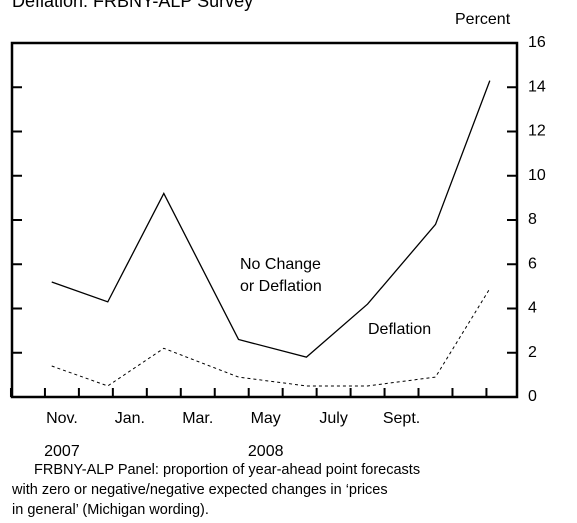  Describe the element at coordinates (281, 286) in the screenshot. I see `series-label: or Deflation` at that location.